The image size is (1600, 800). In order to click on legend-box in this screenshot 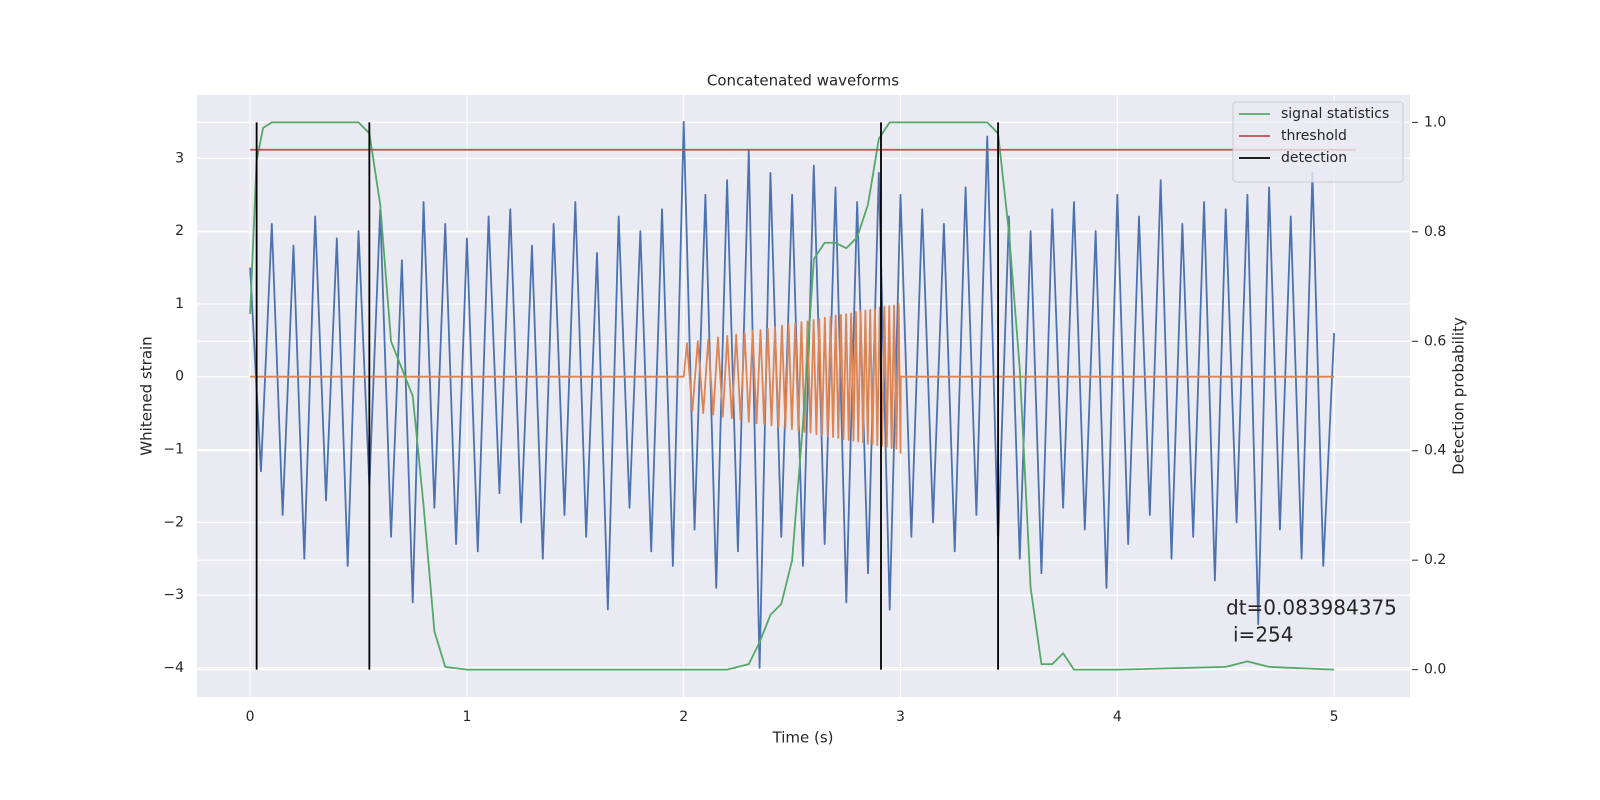, I will do `click(1318, 142)`.